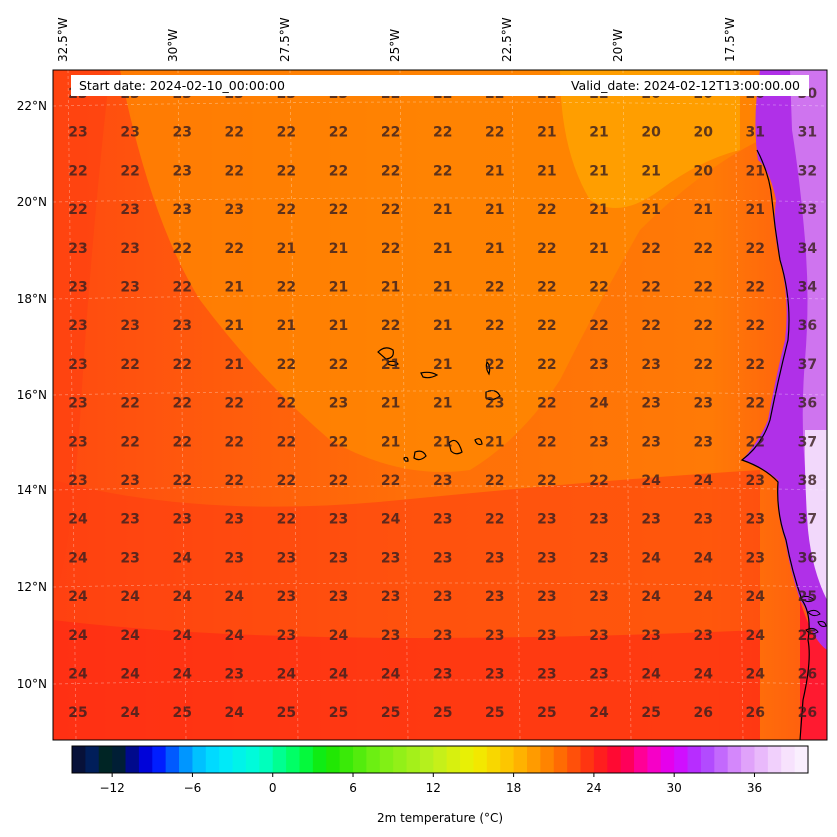  I want to click on lat-label: 14°N, so click(32, 490).